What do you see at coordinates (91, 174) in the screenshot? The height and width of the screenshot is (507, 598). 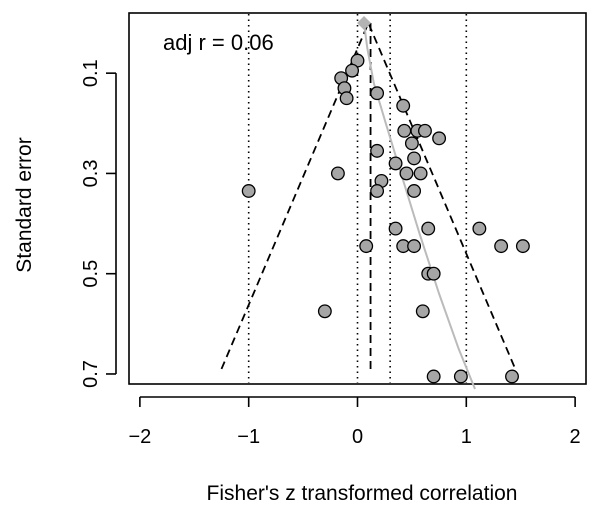 I see `y-tick-label: 0.3` at bounding box center [91, 174].